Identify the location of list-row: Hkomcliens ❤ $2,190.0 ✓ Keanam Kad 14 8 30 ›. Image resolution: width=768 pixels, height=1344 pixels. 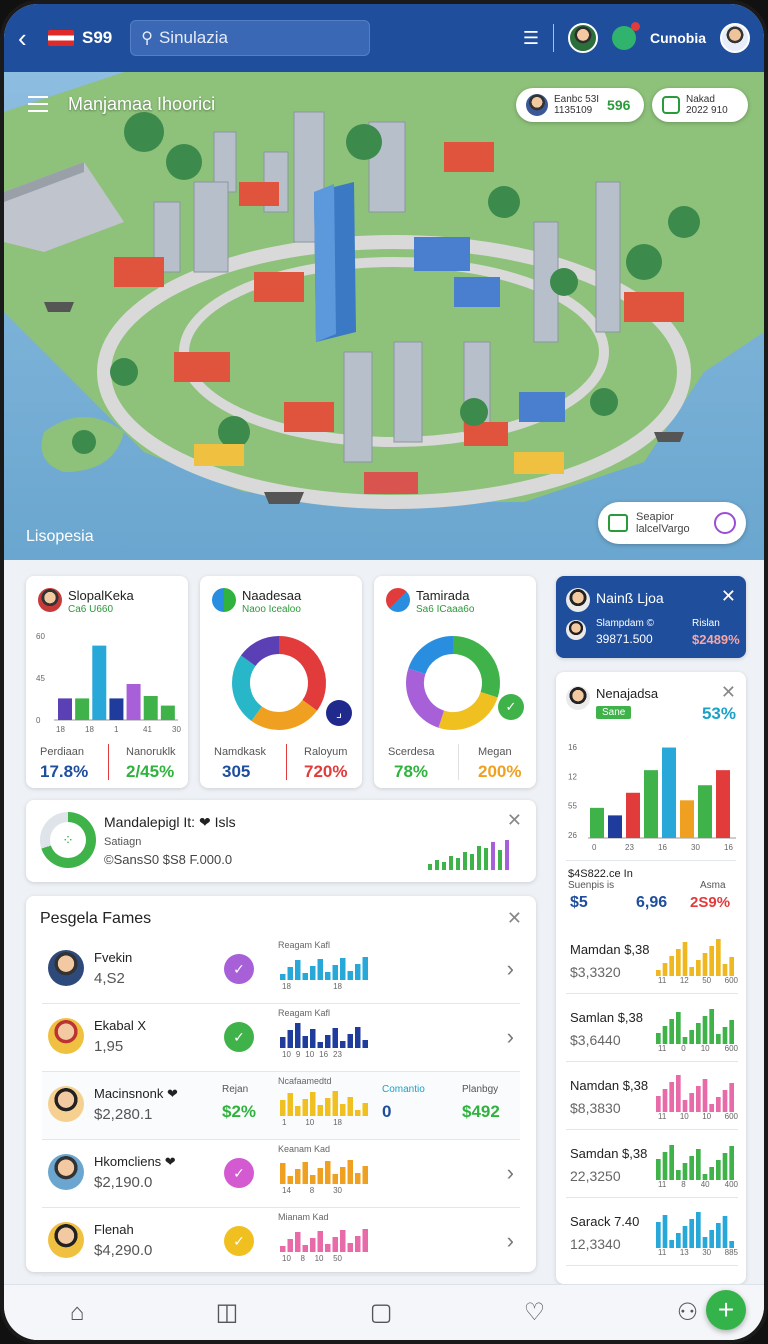
(281, 1174).